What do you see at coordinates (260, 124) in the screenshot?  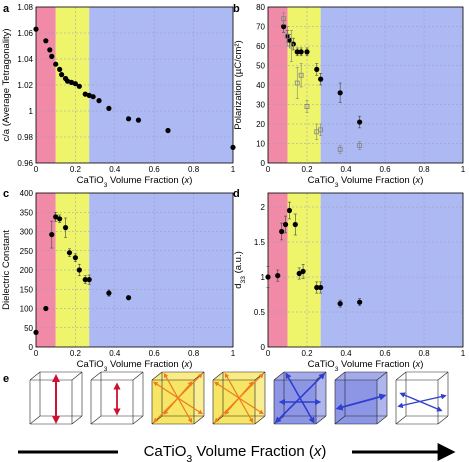 I see `y-tick-label: 20` at bounding box center [260, 124].